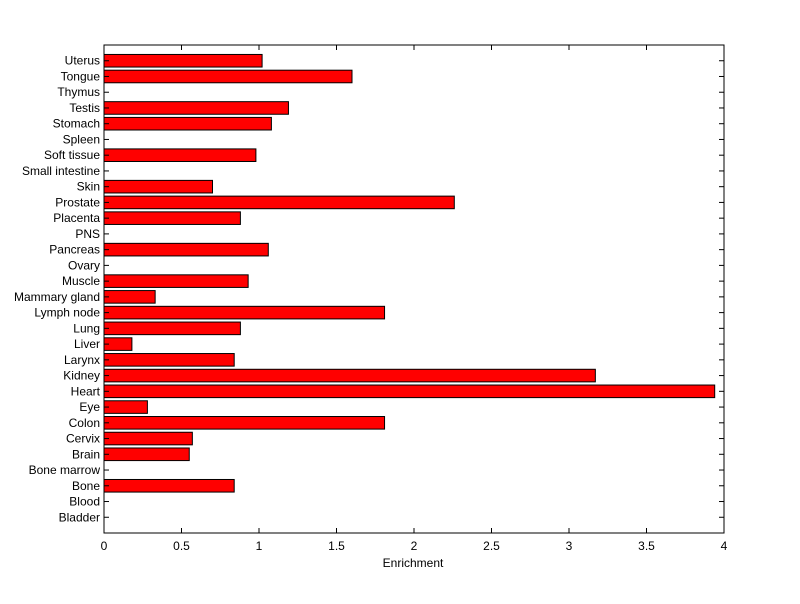 Image resolution: width=800 pixels, height=604 pixels. Describe the element at coordinates (77, 202) in the screenshot. I see `y-tick-label: Prostate` at that location.